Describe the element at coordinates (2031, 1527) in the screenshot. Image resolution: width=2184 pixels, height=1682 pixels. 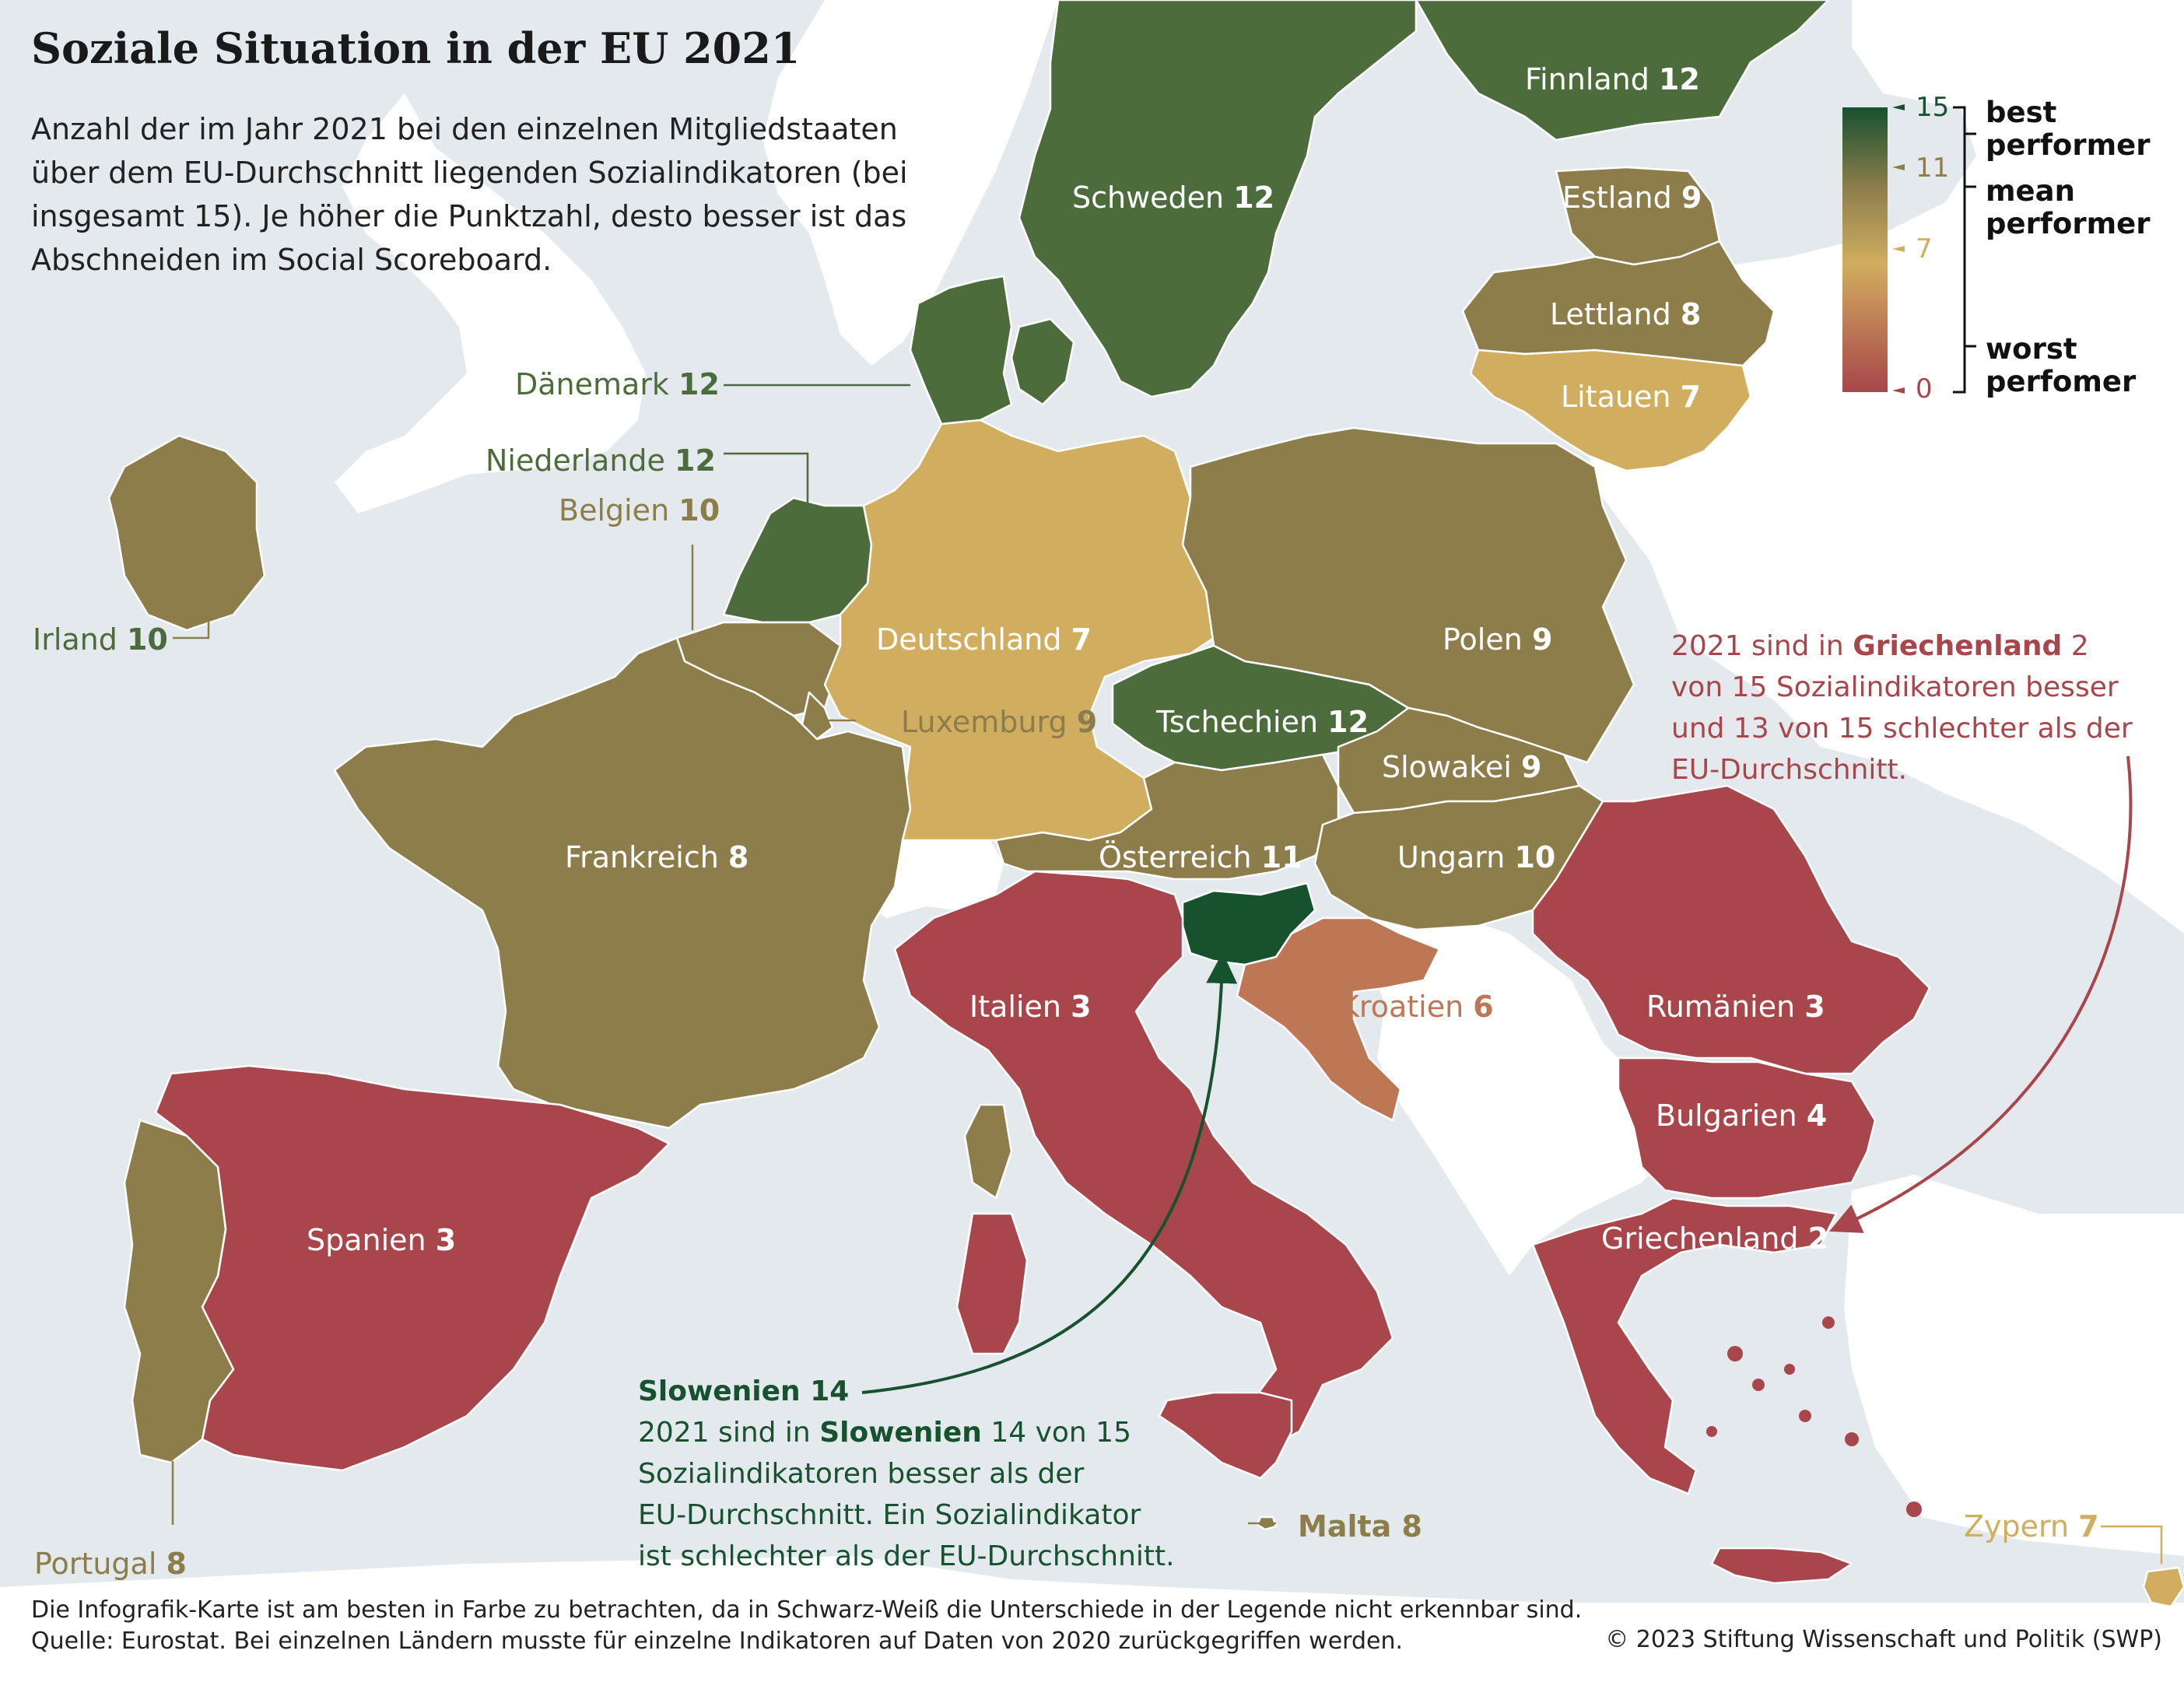
I see `label-zypern: Zypern 7` at that location.